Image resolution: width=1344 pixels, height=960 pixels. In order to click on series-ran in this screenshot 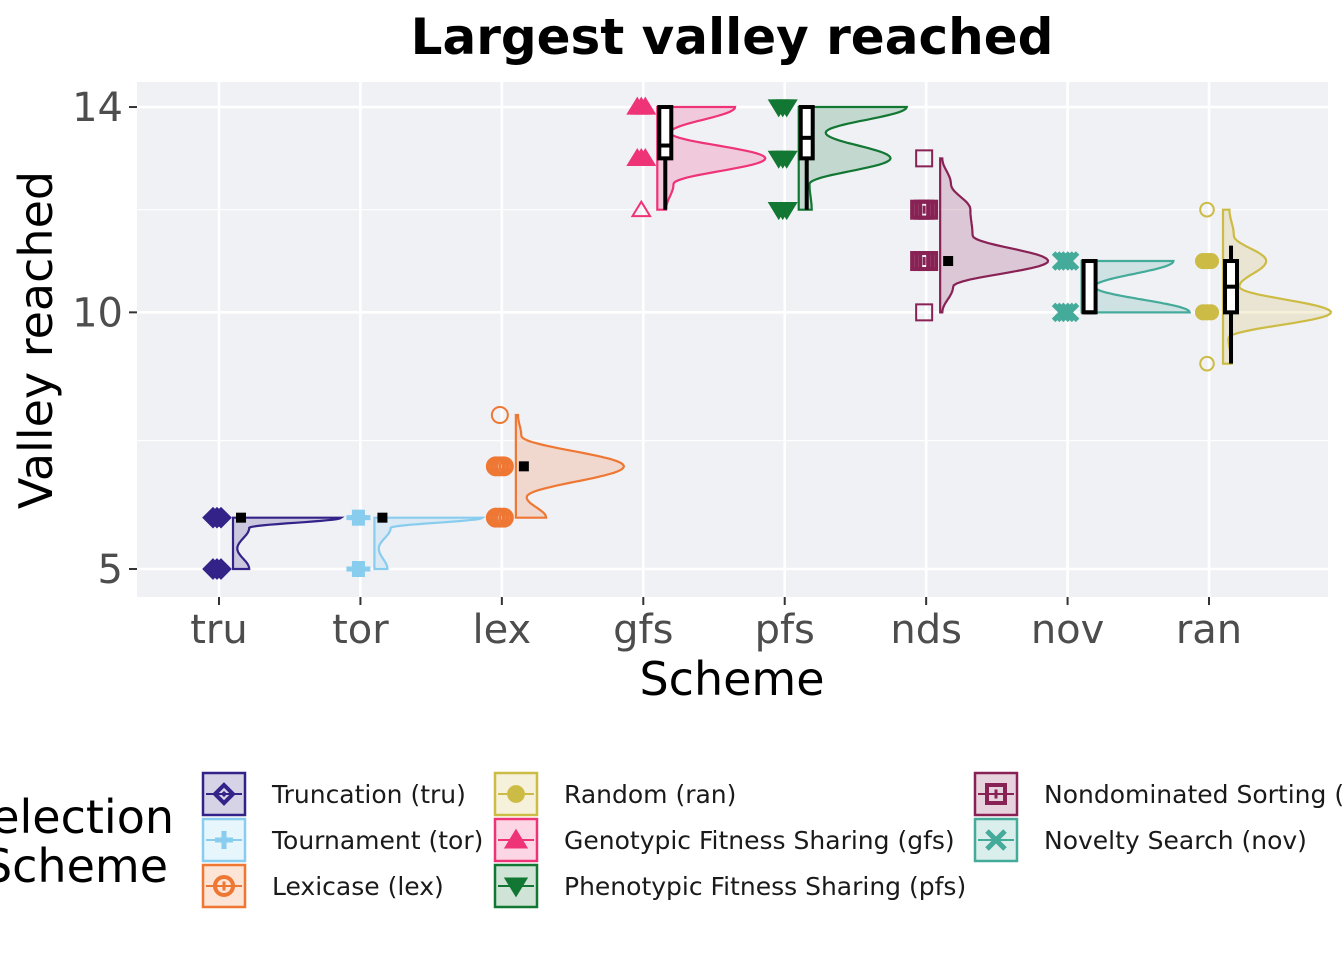, I will do `click(1263, 286)`.